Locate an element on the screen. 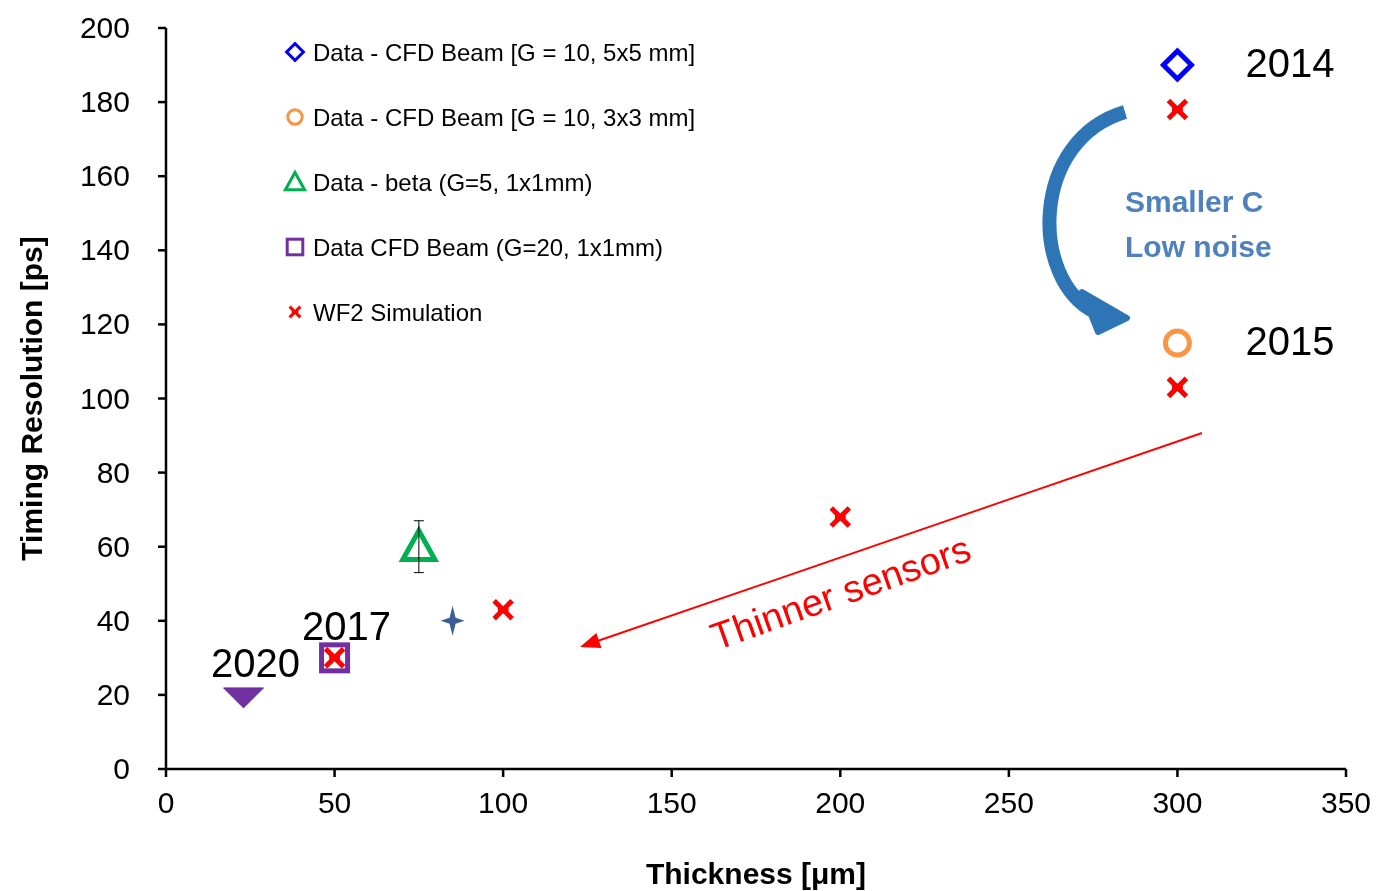 This screenshot has width=1380, height=891. y-tick-label: 100 is located at coordinates (104, 398).